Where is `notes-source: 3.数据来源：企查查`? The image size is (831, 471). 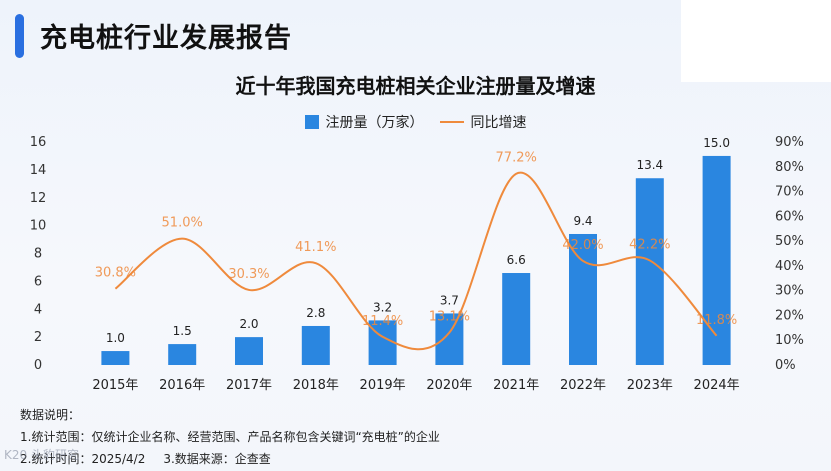 notes-source: 3.数据来源：企查查 is located at coordinates (217, 459).